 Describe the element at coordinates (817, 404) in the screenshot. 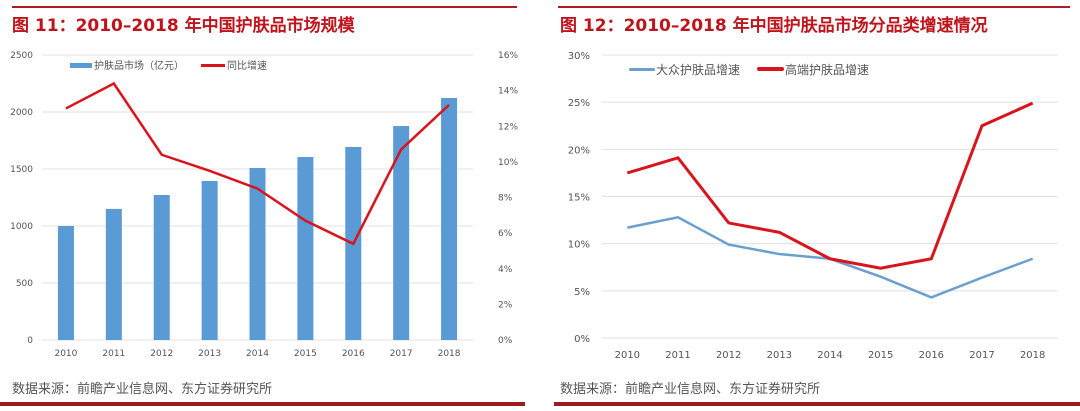

I see `right-bottom-rule` at that location.